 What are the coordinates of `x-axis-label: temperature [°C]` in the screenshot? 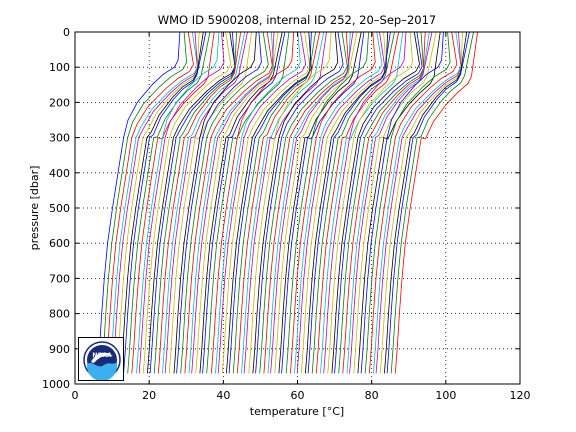 It's located at (297, 411).